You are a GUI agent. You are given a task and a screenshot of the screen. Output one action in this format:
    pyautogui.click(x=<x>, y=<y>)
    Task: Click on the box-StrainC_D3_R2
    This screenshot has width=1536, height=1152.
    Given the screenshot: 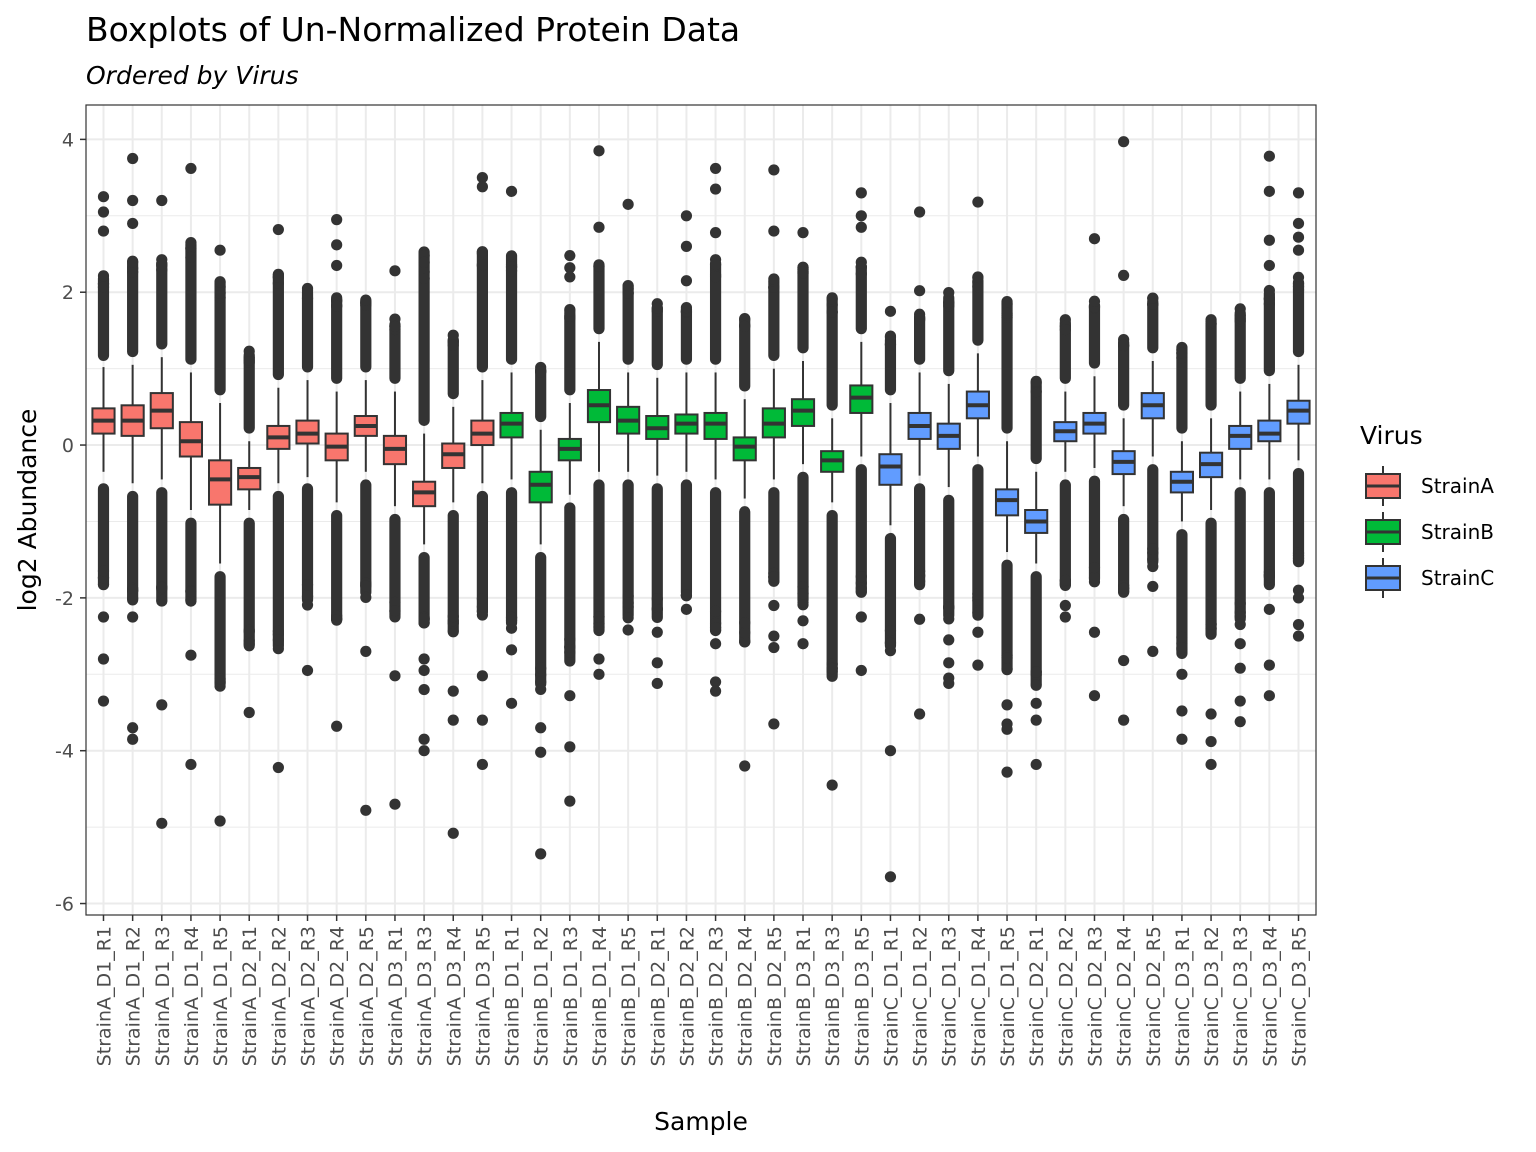 What is the action you would take?
    pyautogui.click(x=1211, y=542)
    